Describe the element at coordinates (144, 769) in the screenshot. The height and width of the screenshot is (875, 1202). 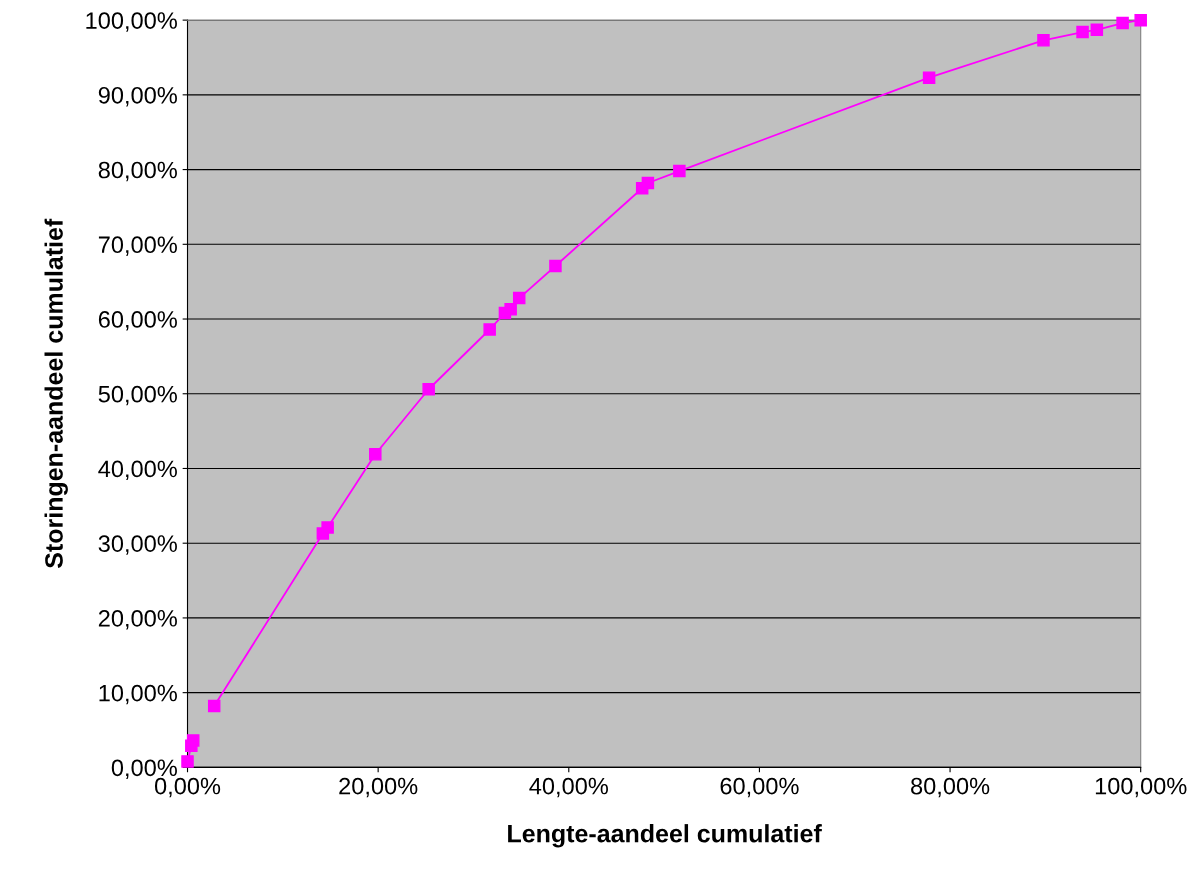
I see `y-tick-label: 0,00%` at that location.